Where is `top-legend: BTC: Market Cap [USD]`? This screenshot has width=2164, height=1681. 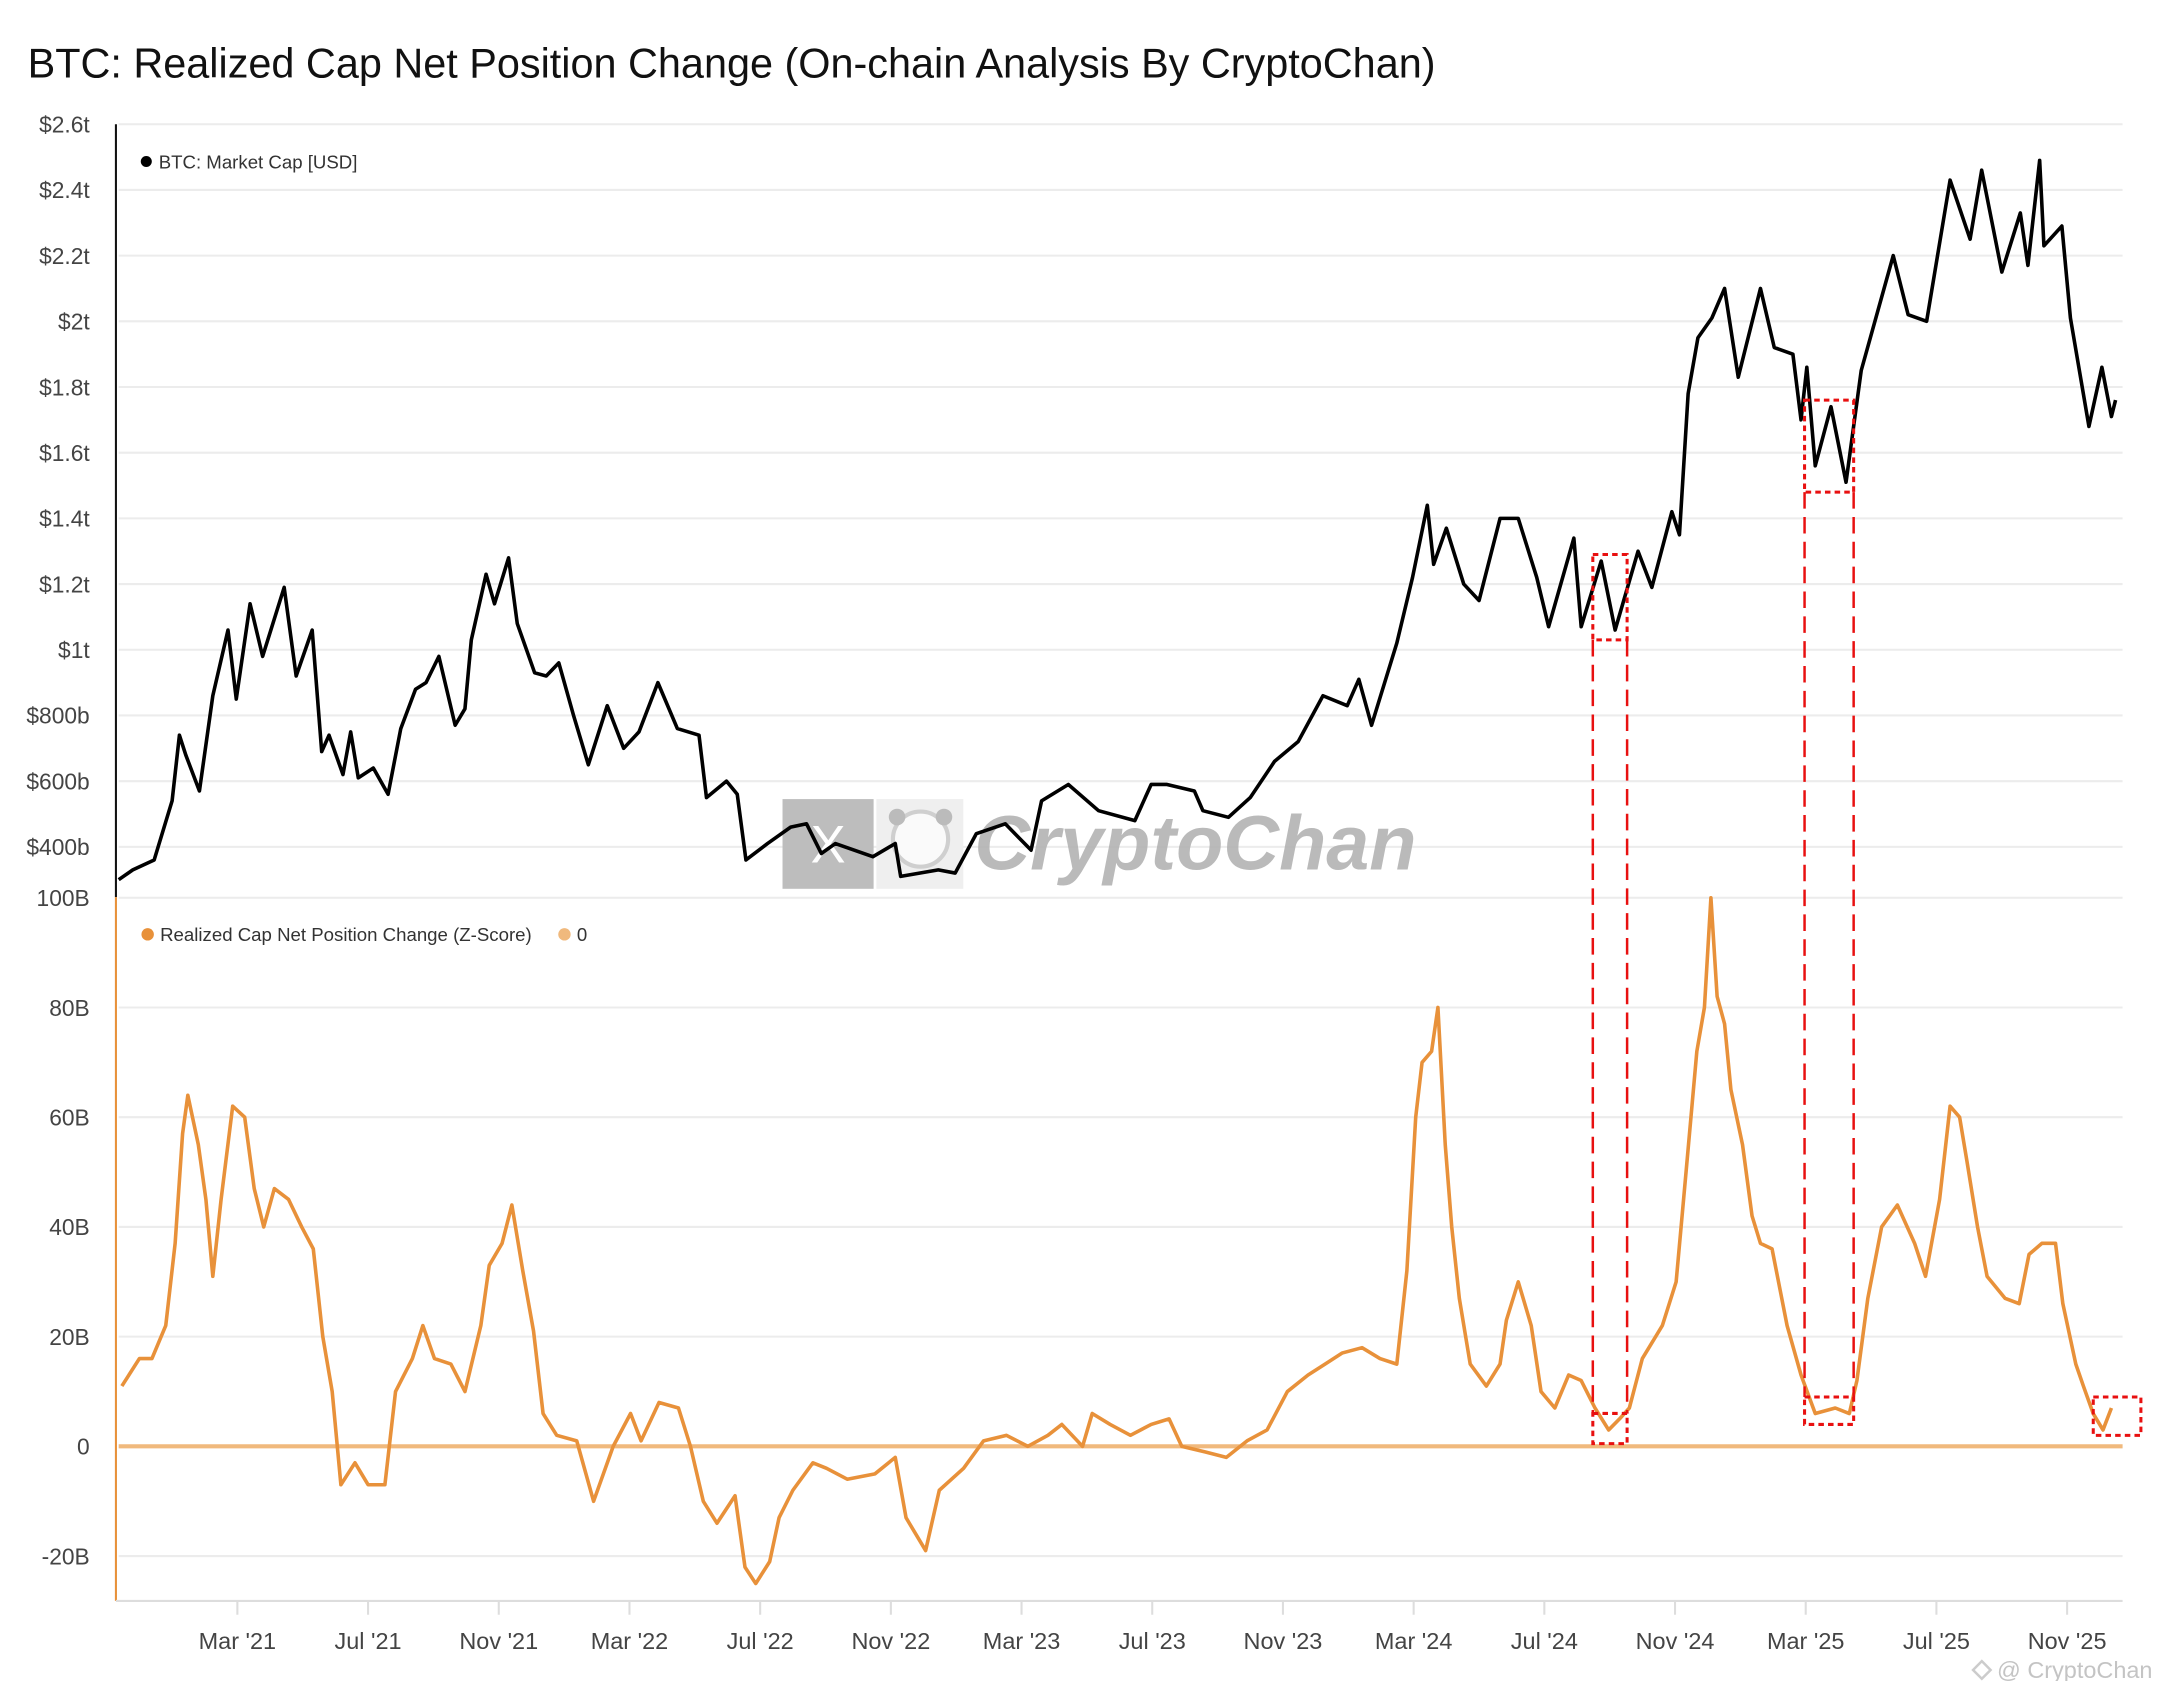 top-legend: BTC: Market Cap [USD] is located at coordinates (249, 161).